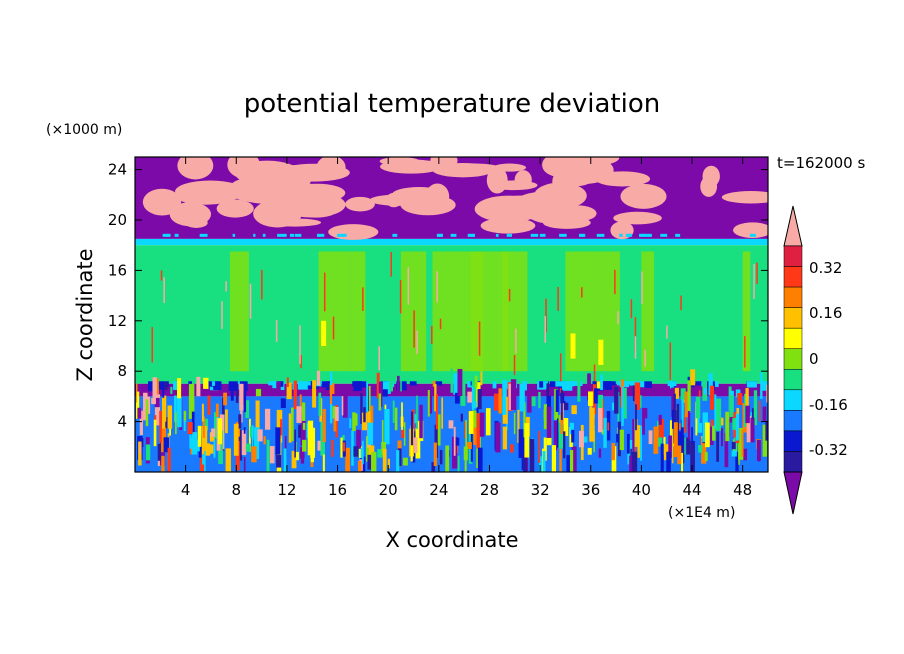  I want to click on x-axis-unit: (×1E4 m), so click(701, 513).